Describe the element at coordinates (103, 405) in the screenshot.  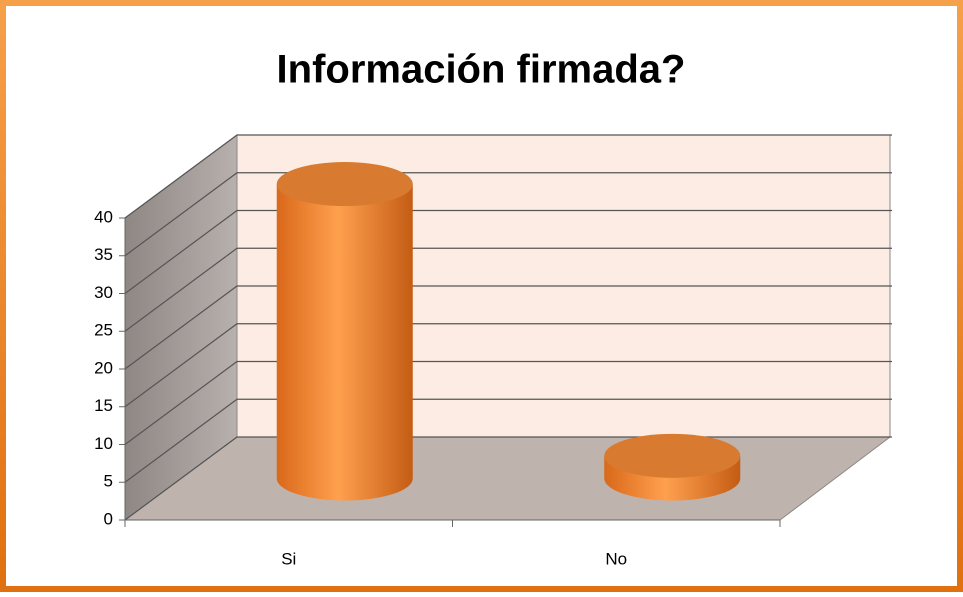
I see `y-tick-label: 15` at that location.